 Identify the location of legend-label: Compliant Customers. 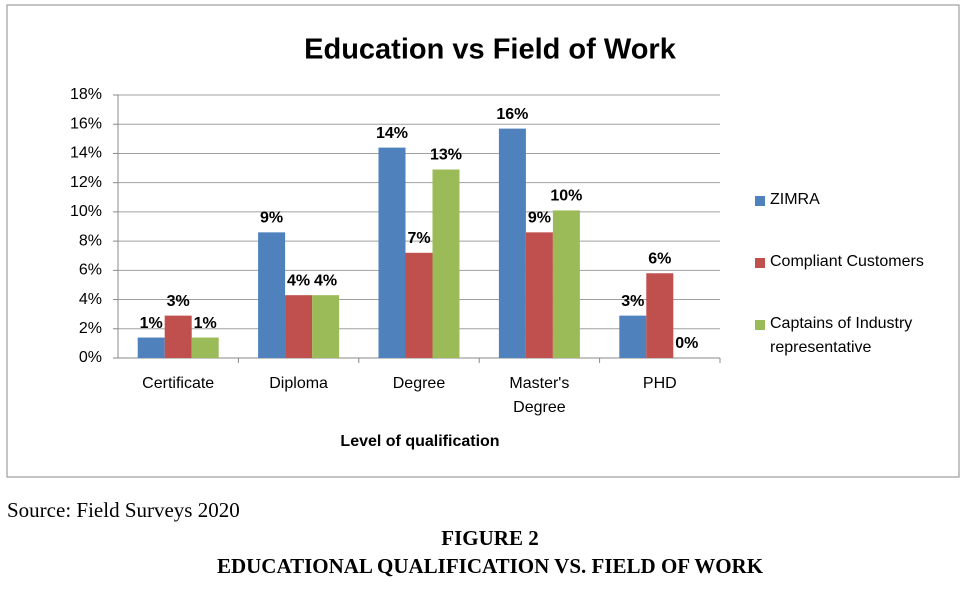
(847, 261).